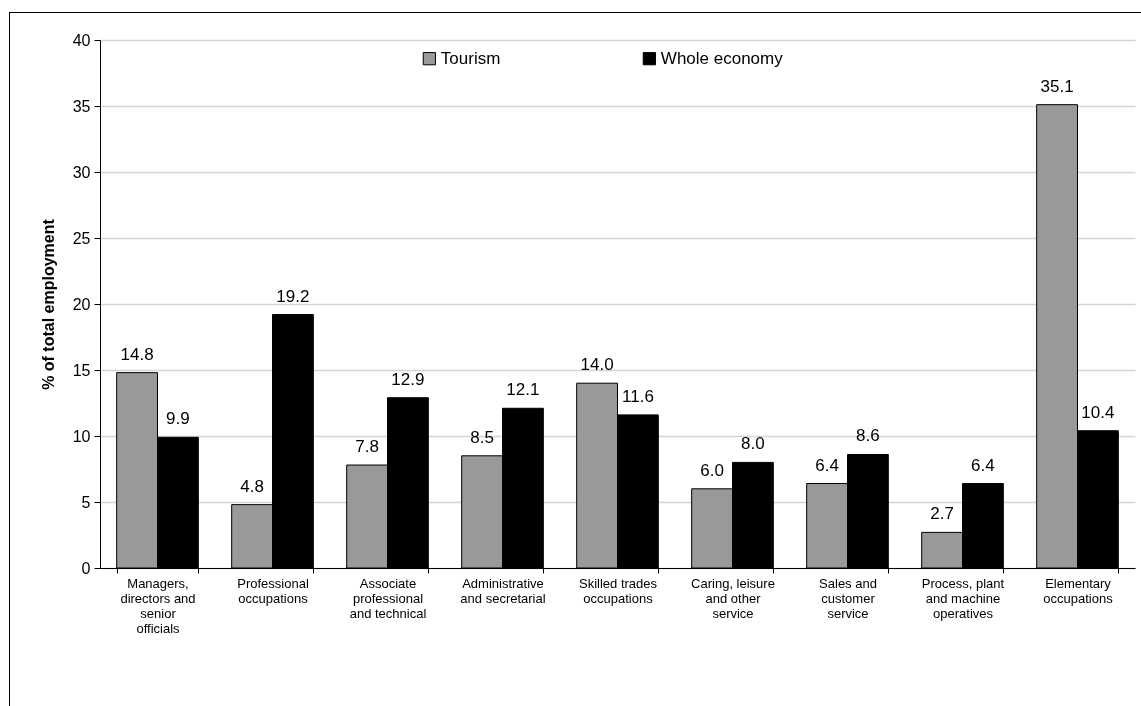  Describe the element at coordinates (81, 304) in the screenshot. I see `y-tick-label: 20` at that location.